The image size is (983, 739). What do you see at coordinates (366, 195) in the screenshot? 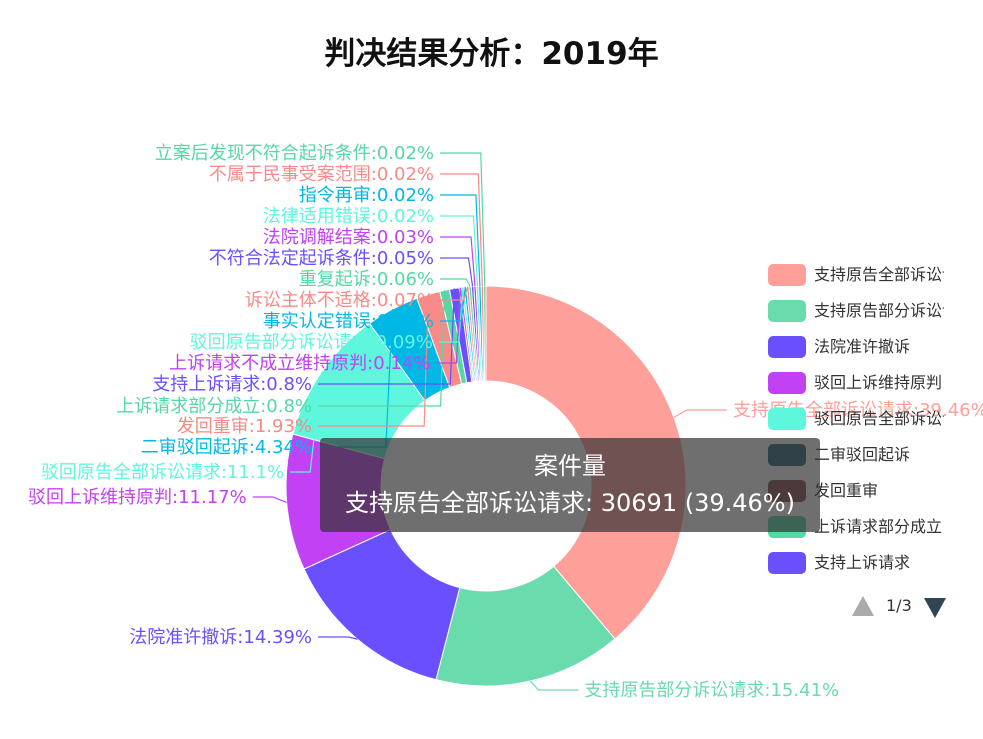
I see `slice-label: 指令再审:0.02%` at bounding box center [366, 195].